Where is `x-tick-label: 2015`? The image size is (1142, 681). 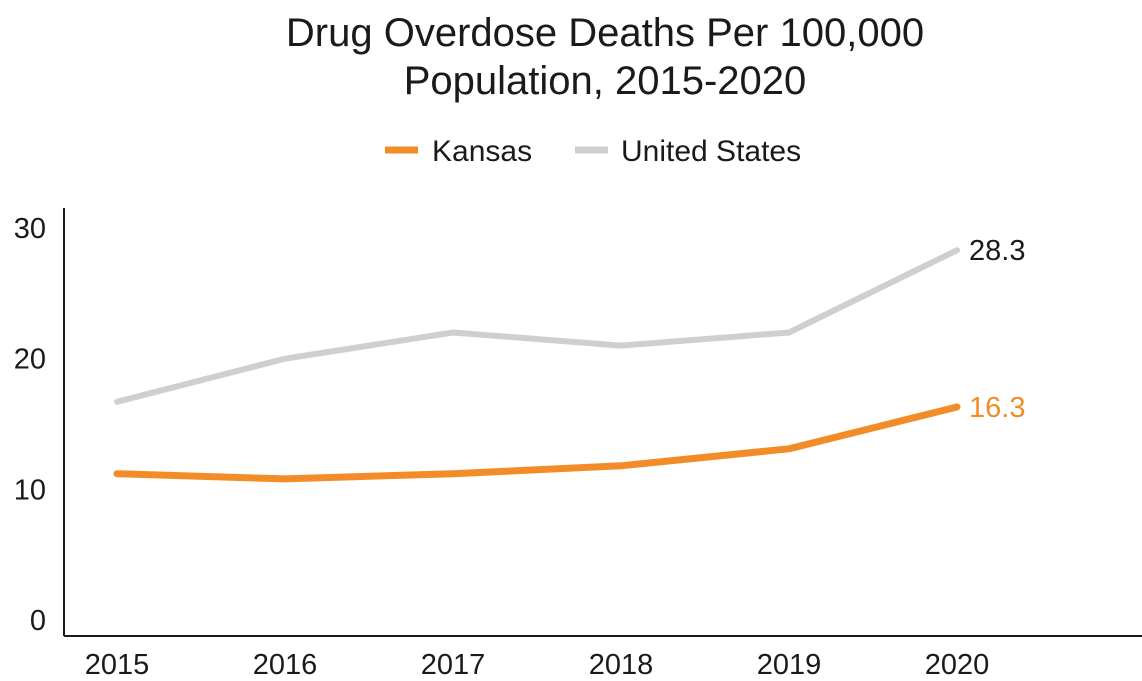
x-tick-label: 2015 is located at coordinates (117, 665).